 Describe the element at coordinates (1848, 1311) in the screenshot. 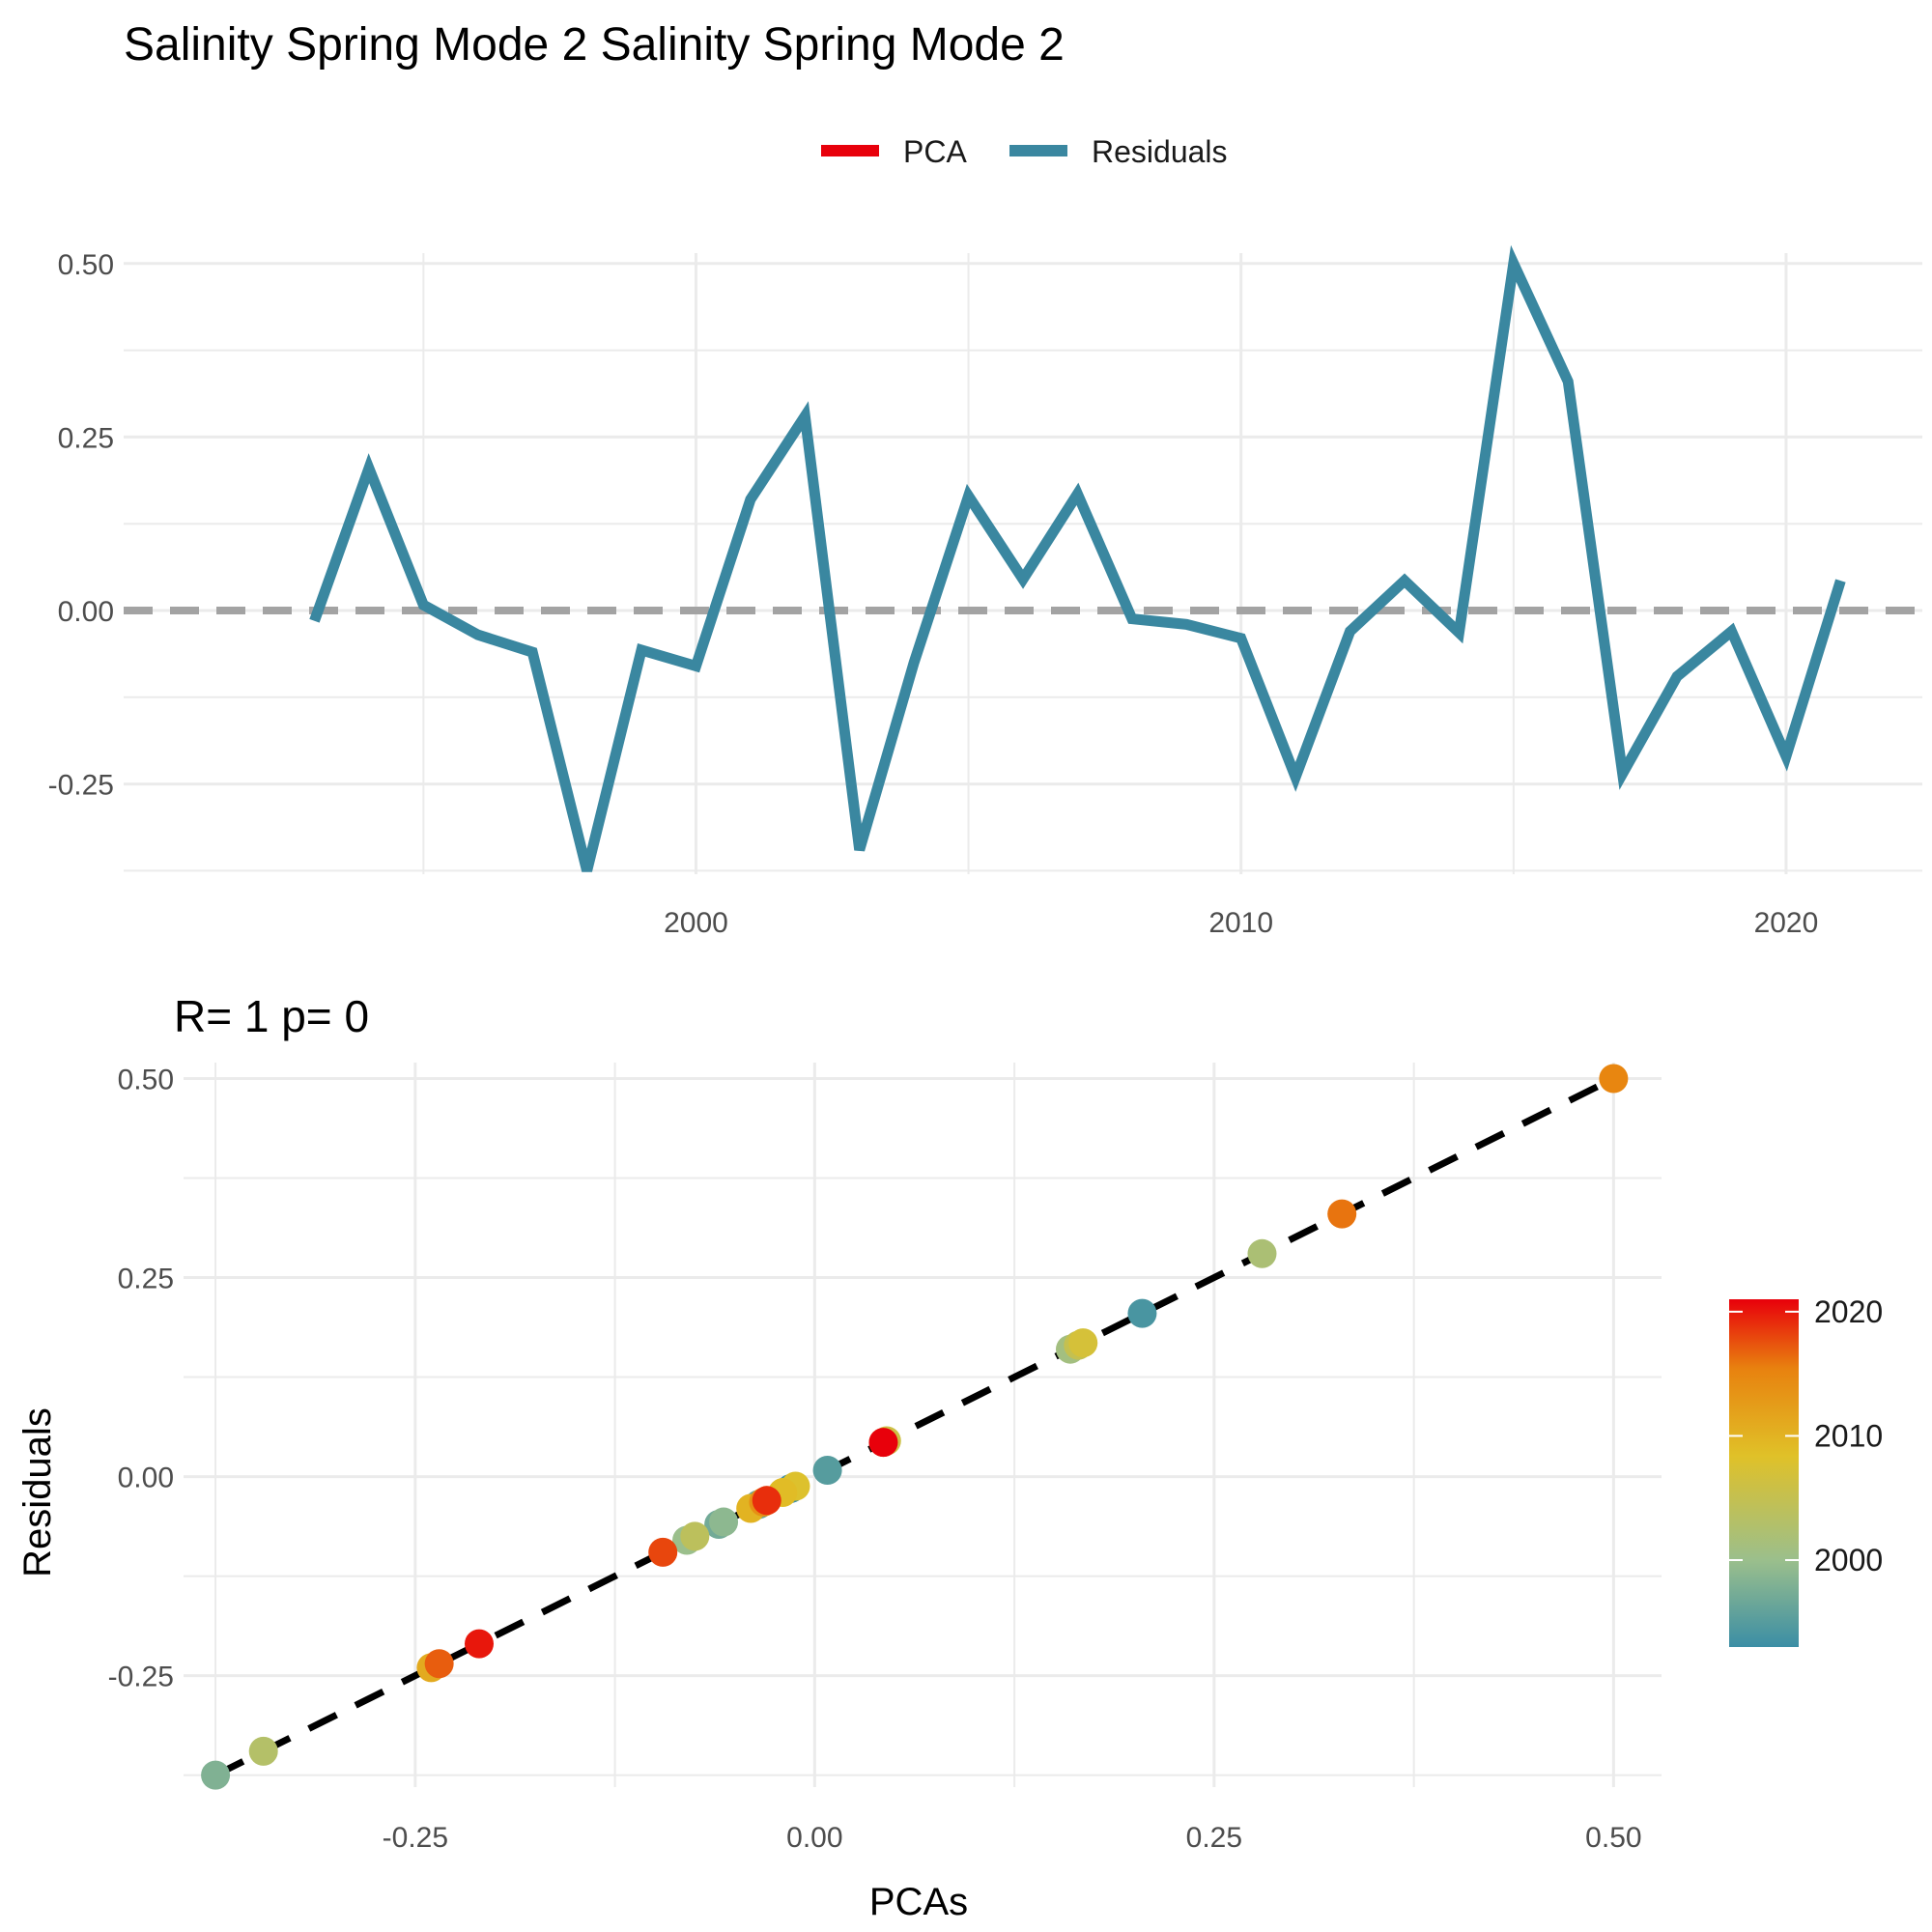

I see `colorbar-tick-label: 2020` at that location.